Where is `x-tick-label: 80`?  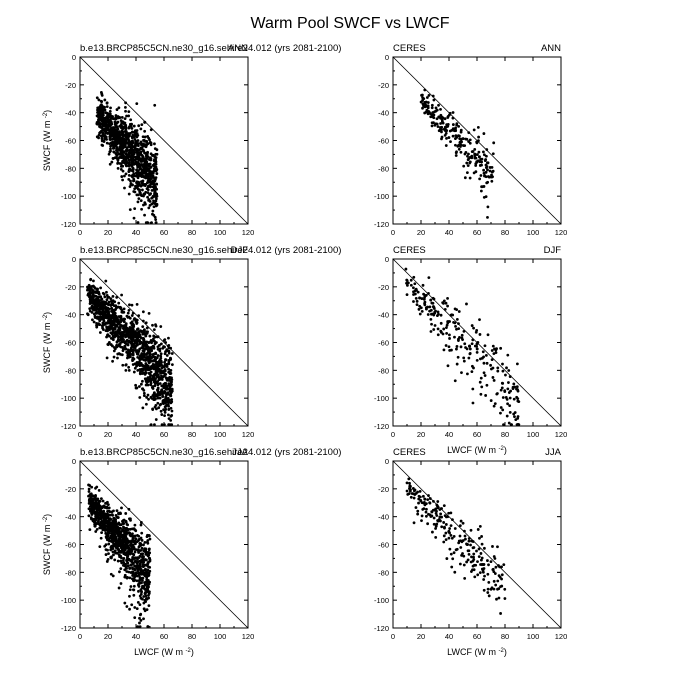
x-tick-label: 80 is located at coordinates (192, 232).